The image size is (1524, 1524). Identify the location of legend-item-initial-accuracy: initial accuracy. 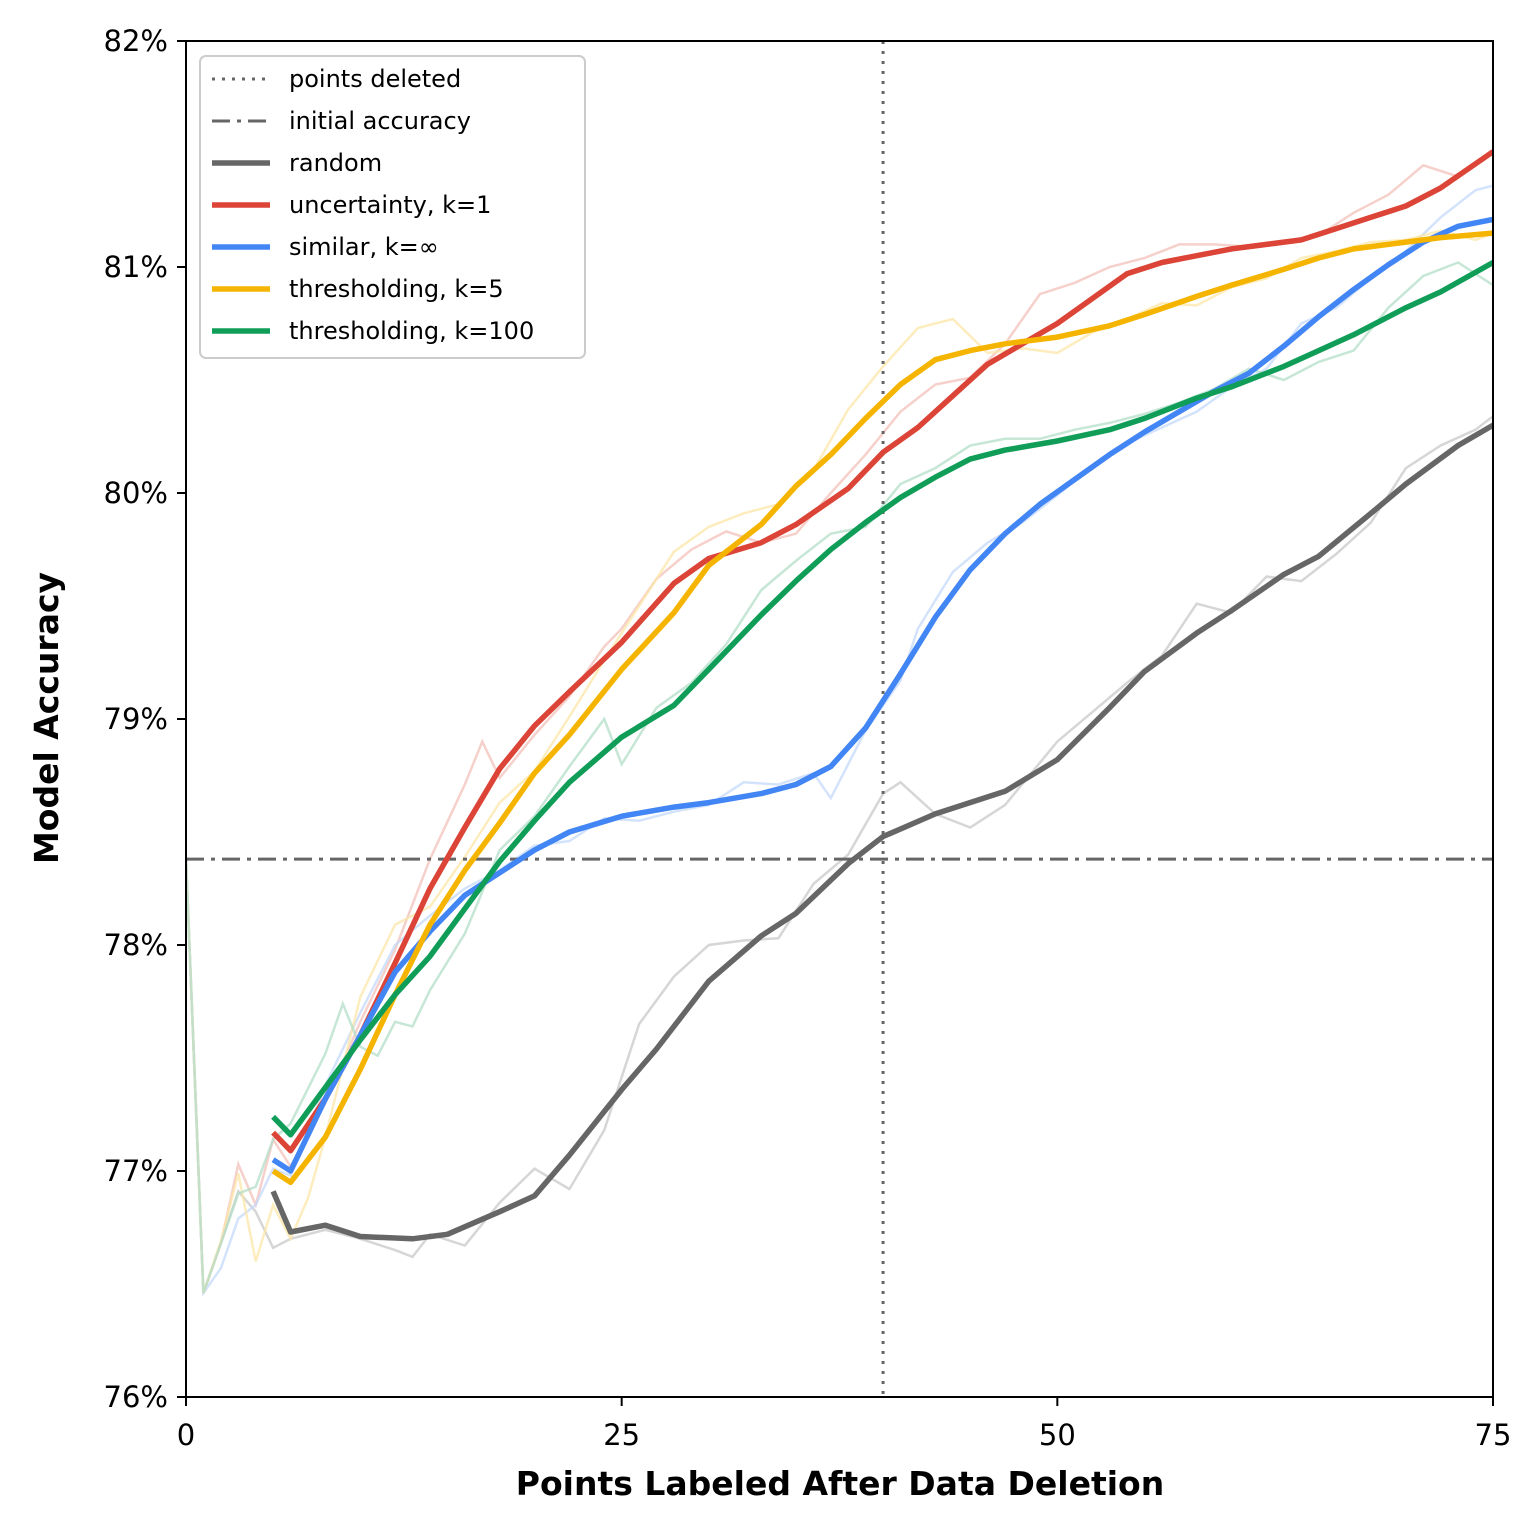
(341, 121).